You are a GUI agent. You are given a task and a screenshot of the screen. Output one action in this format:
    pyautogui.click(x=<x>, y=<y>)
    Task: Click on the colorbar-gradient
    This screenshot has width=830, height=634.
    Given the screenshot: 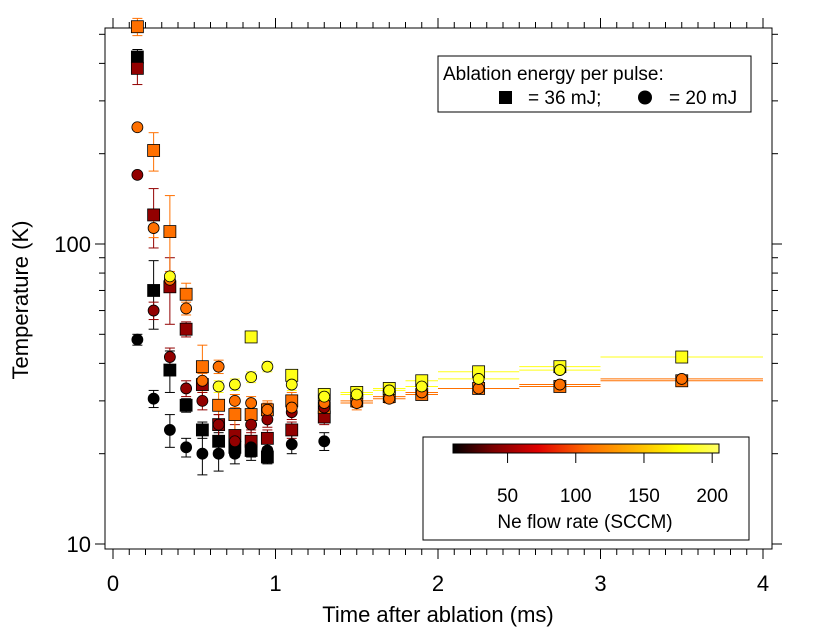 What is the action you would take?
    pyautogui.click(x=586, y=448)
    